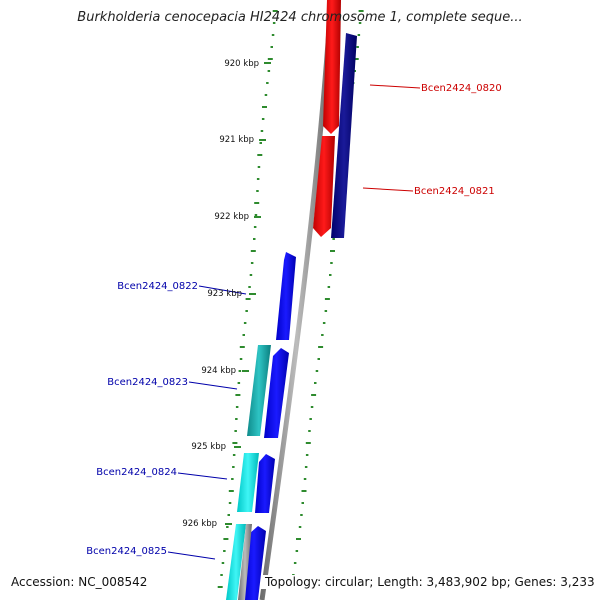 The width and height of the screenshot is (600, 604). I want to click on cds-grey, so click(245, 562).